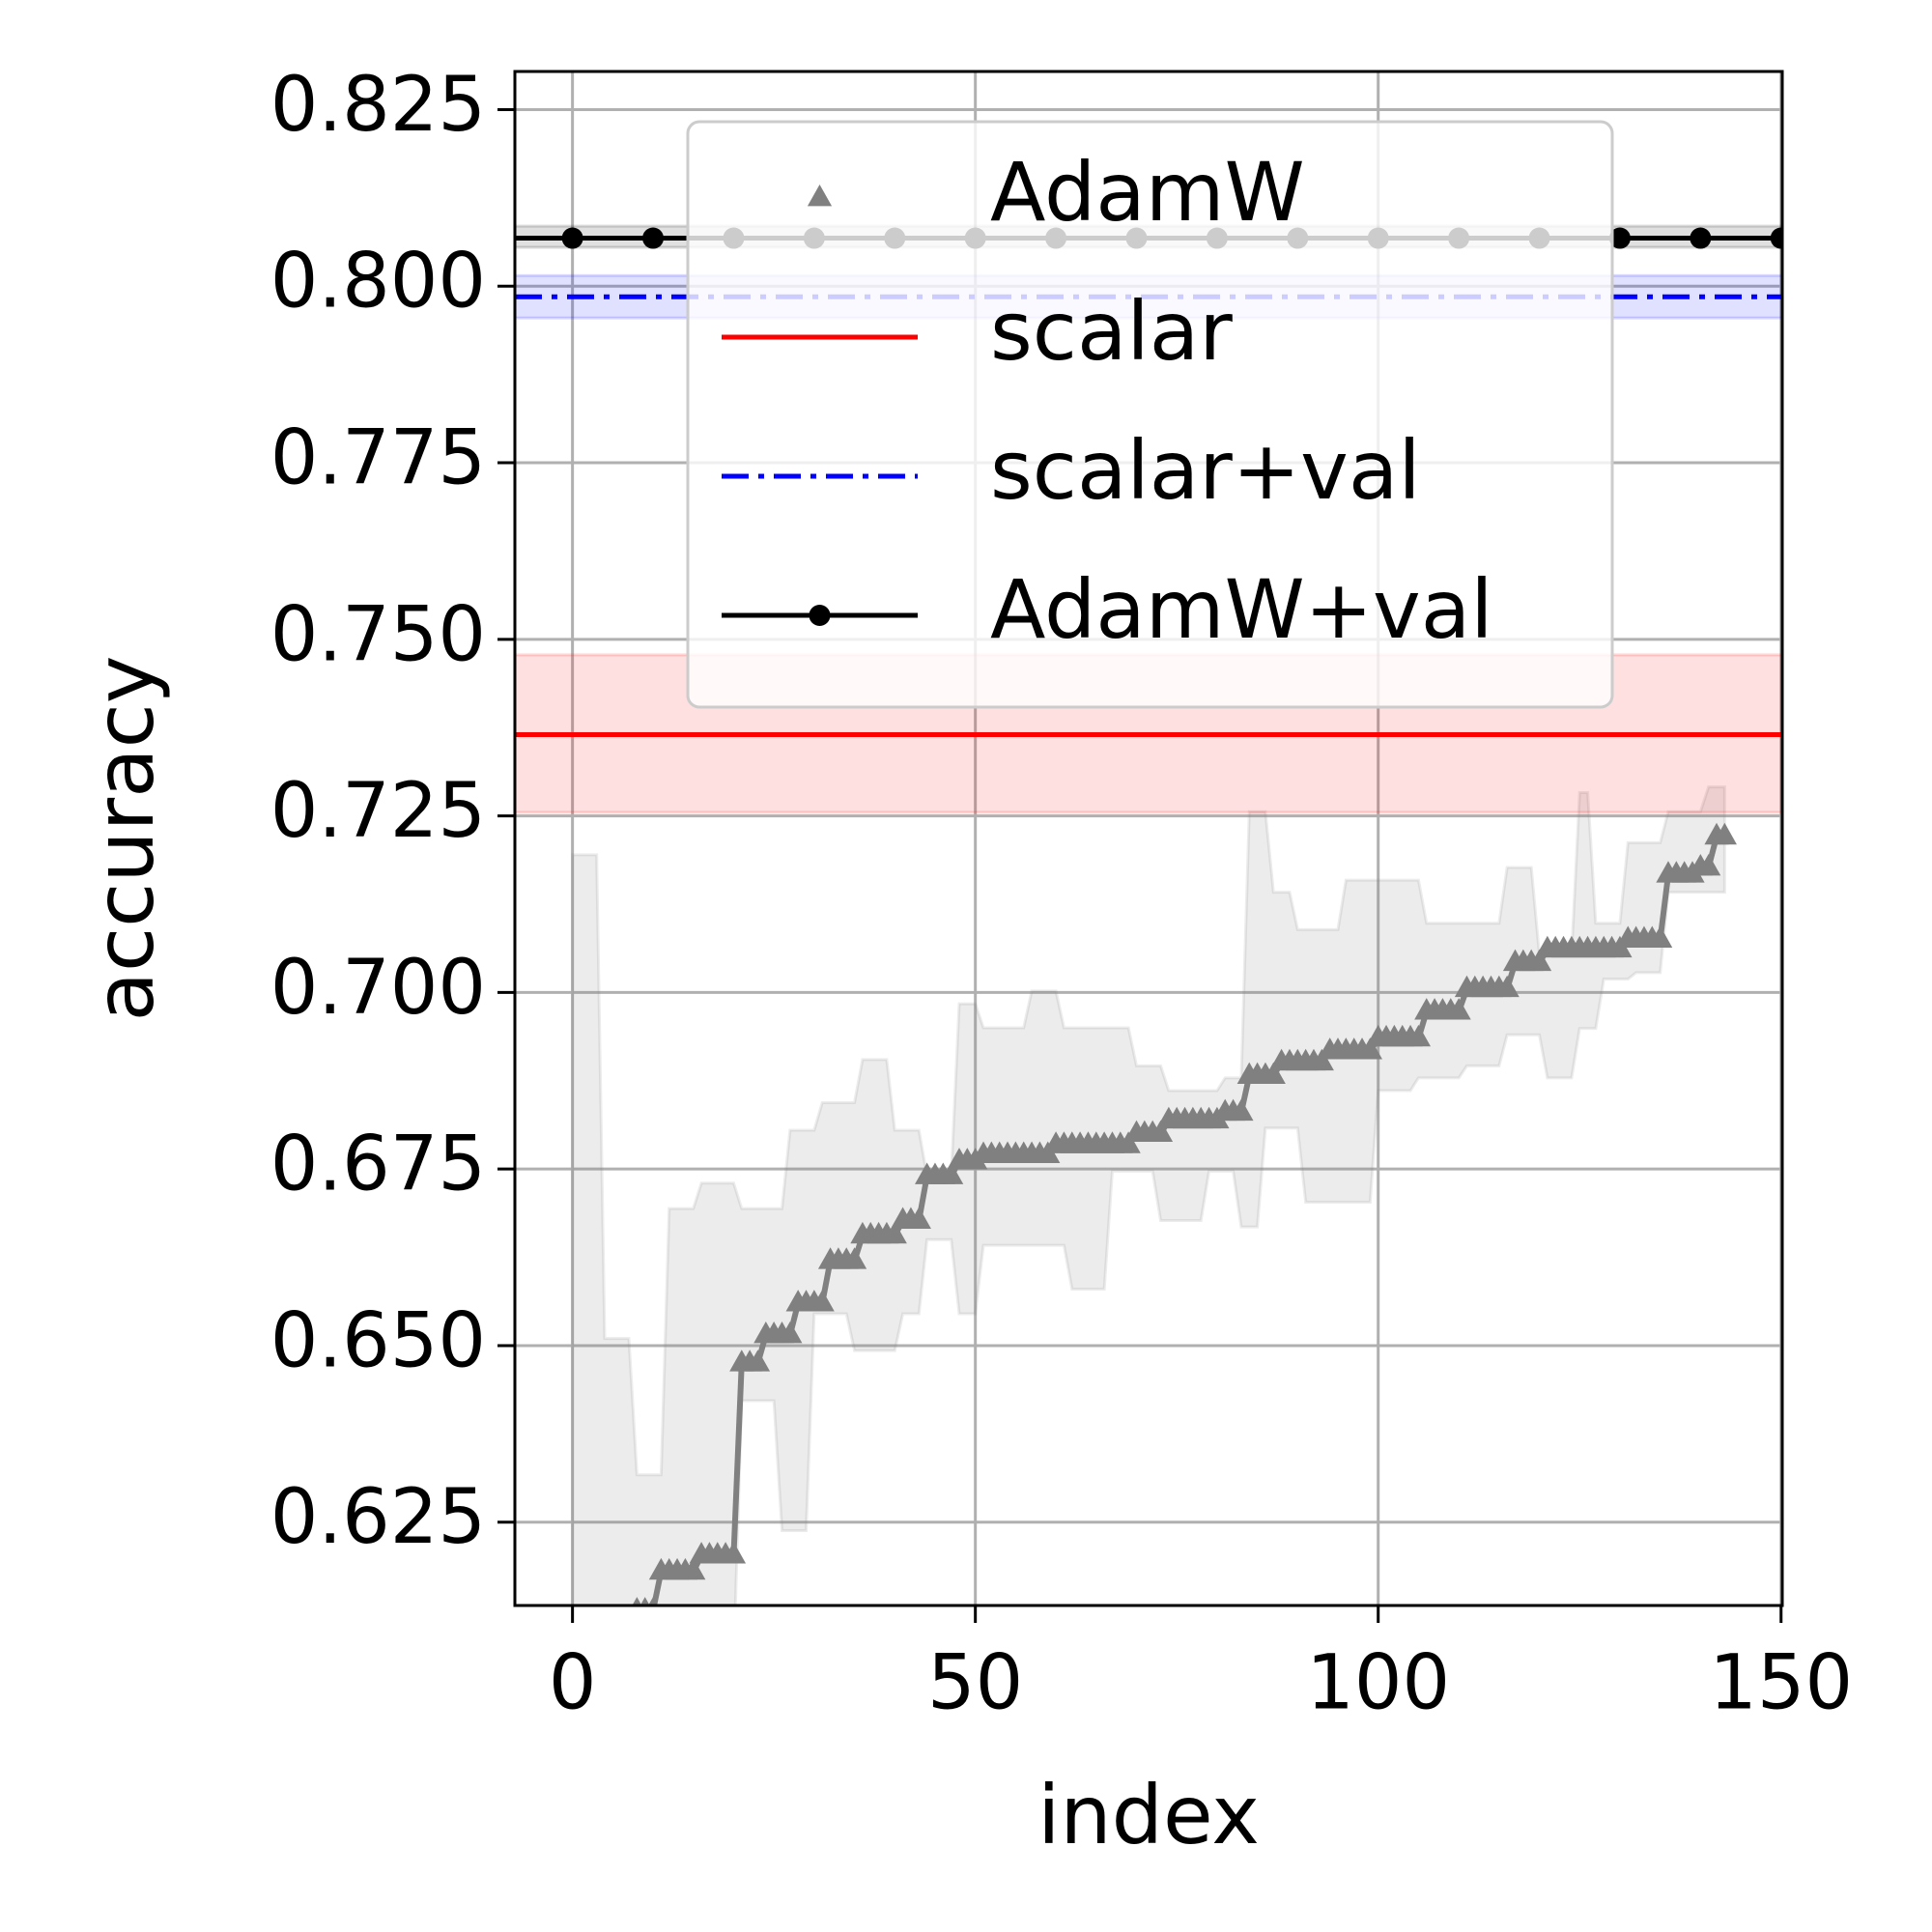 This screenshot has width=1932, height=1932. I want to click on legend-label: scalar, so click(1111, 331).